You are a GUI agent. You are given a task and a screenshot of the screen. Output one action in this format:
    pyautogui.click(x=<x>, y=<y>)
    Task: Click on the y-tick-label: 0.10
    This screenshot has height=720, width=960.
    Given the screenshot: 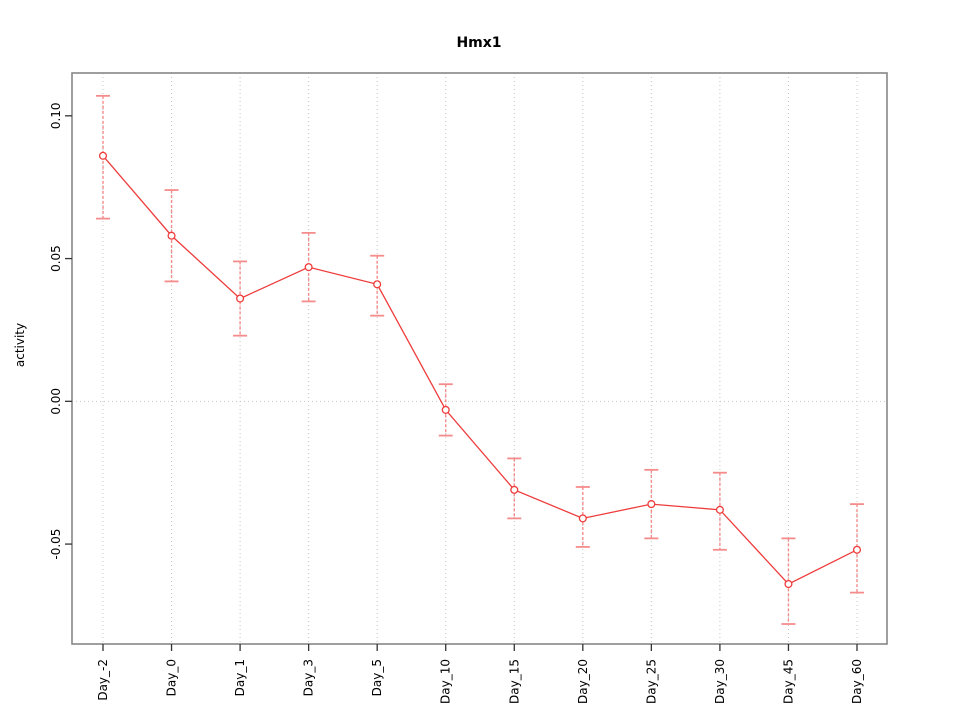 What is the action you would take?
    pyautogui.click(x=56, y=115)
    